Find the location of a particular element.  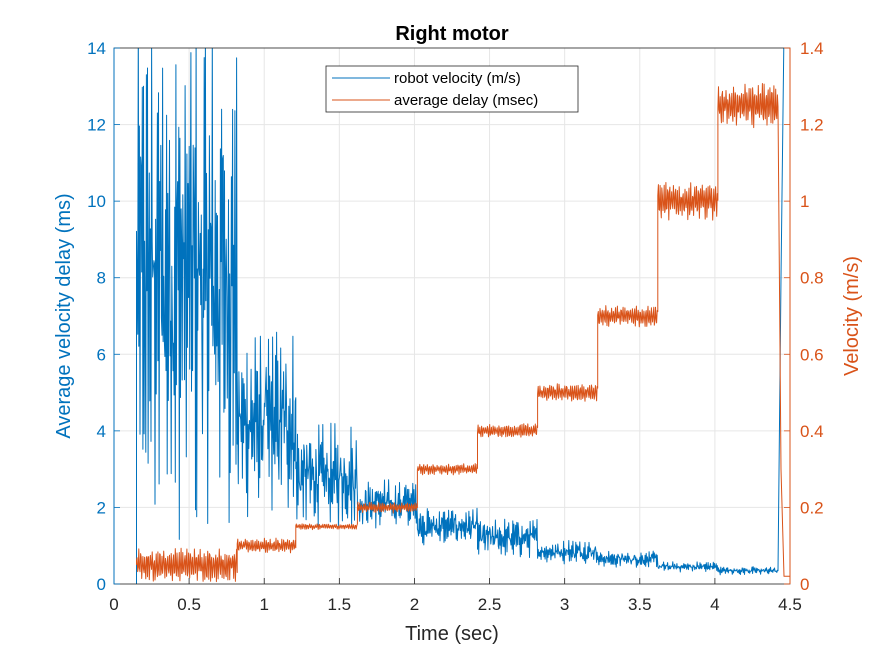

y-left-axis-label: Average velocity delay (ms) is located at coordinates (64, 315).